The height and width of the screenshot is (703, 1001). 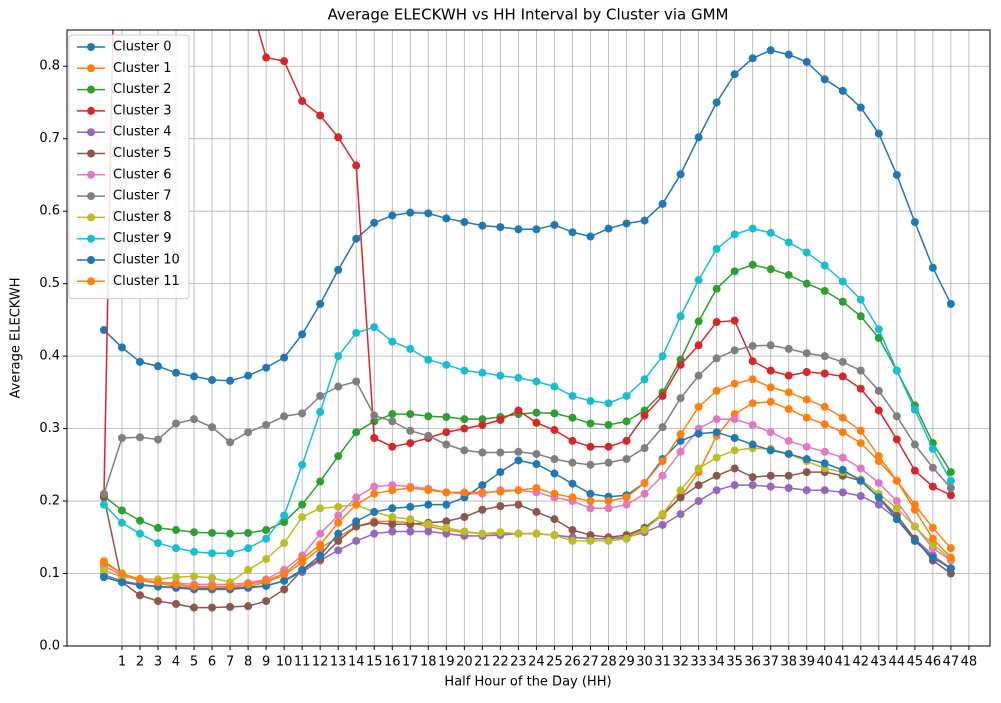 What do you see at coordinates (608, 662) in the screenshot?
I see `x-tick-label: 28` at bounding box center [608, 662].